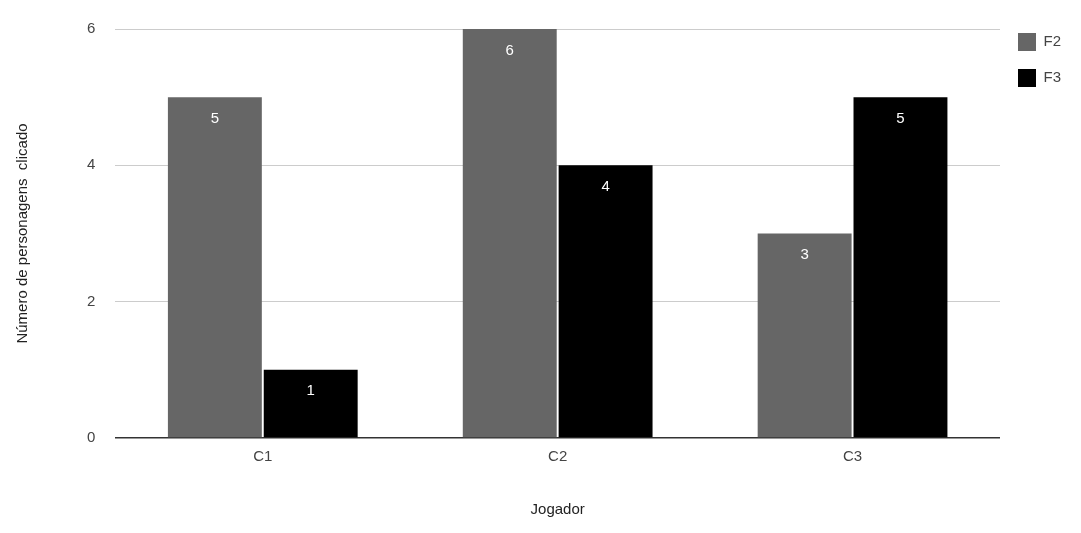 The image size is (1081, 533). Describe the element at coordinates (804, 254) in the screenshot. I see `data-label: 3` at that location.